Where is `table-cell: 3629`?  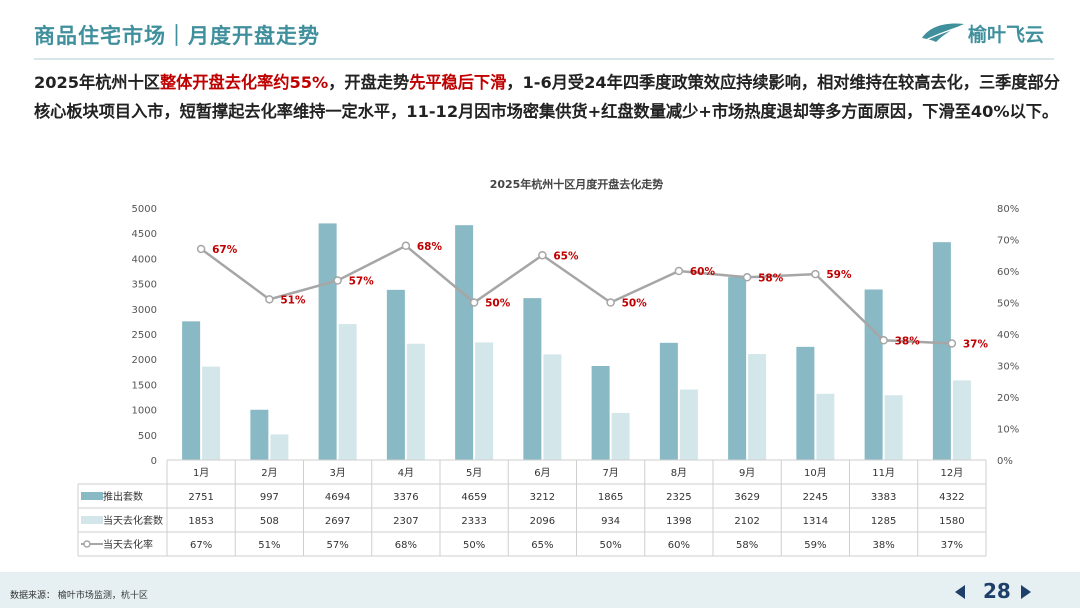
table-cell: 3629 is located at coordinates (746, 497).